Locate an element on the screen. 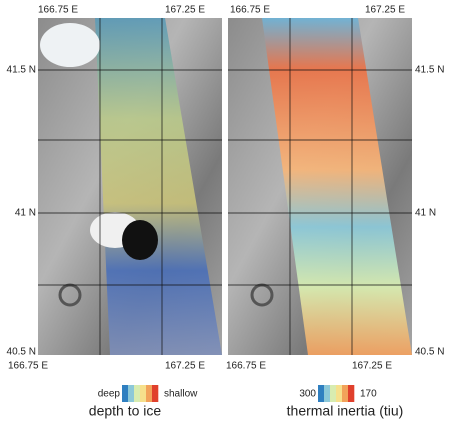 This screenshot has height=443, width=474. legend-low: 300 is located at coordinates (307, 394).